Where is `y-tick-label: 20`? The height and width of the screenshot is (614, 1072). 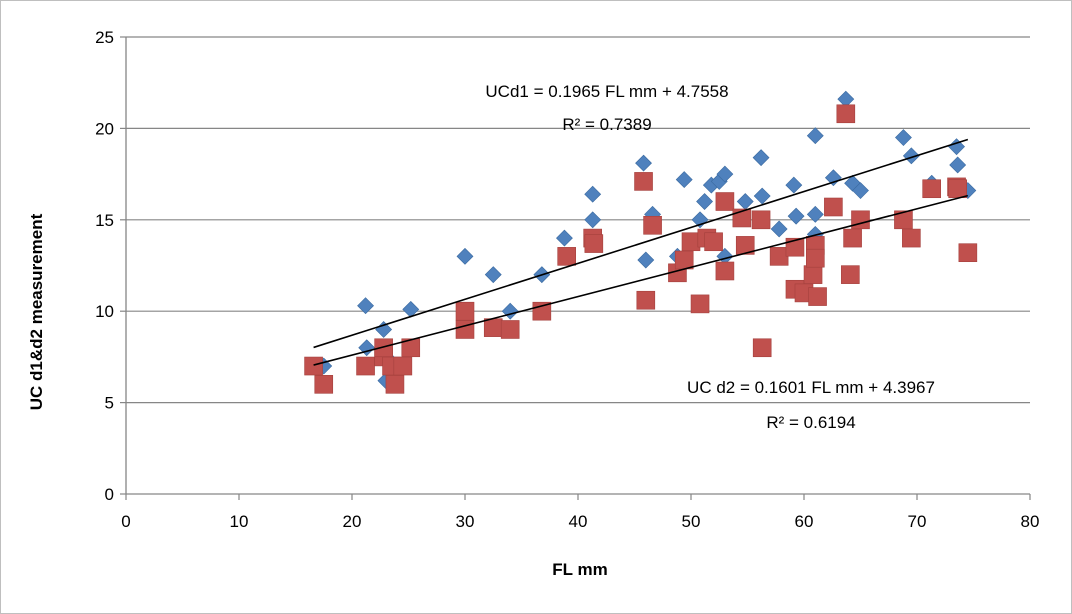
y-tick-label: 20 is located at coordinates (104, 128).